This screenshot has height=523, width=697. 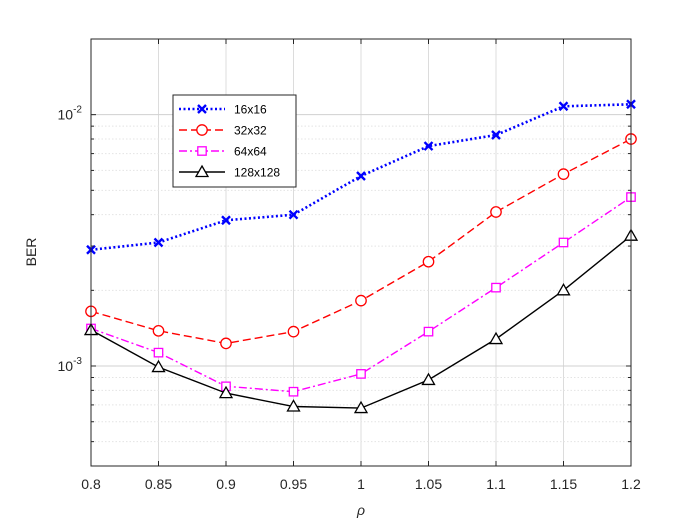 I want to click on legend-label: 16x16, so click(x=250, y=110).